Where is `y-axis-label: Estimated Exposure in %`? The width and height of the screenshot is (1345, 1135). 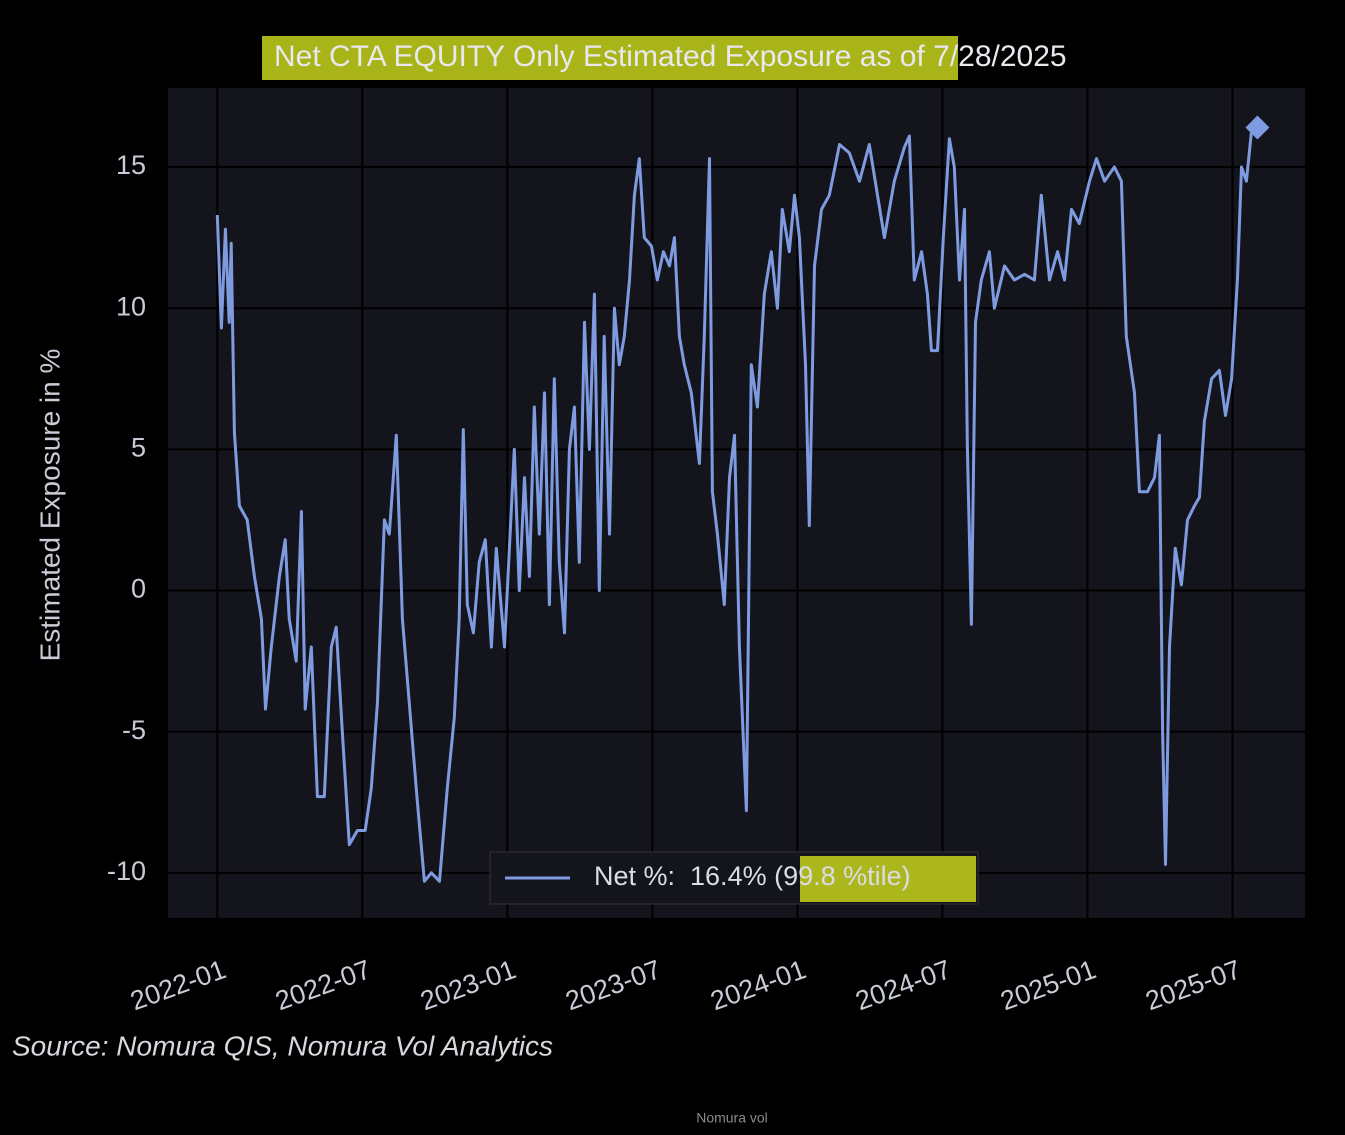
y-axis-label: Estimated Exposure in % is located at coordinates (49, 505).